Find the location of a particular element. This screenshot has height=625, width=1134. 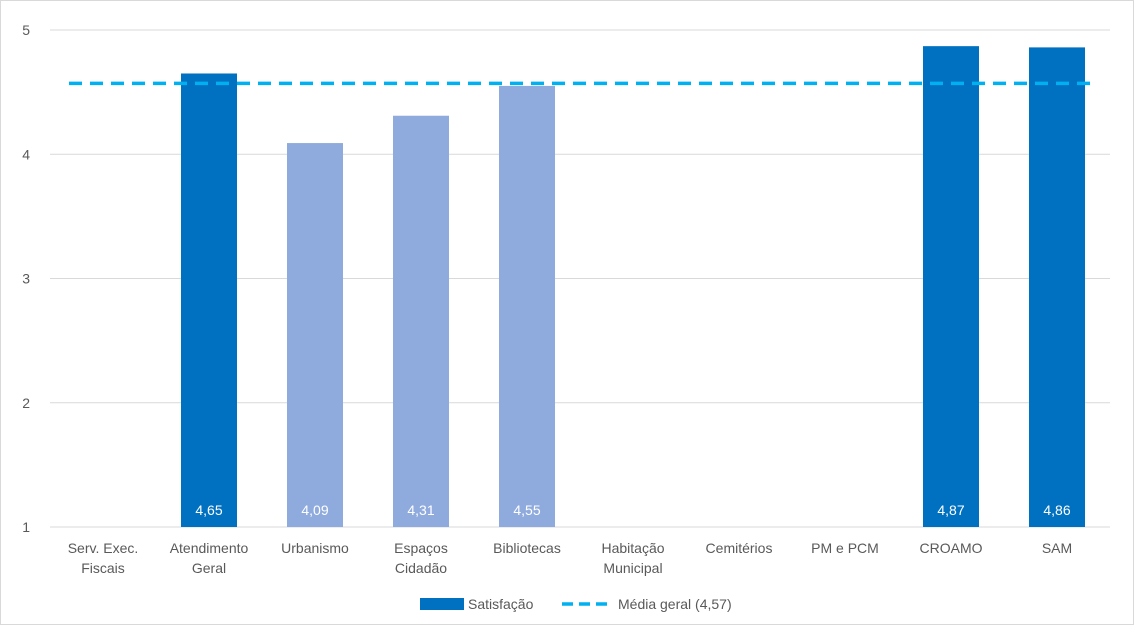

x-category-label: PM e PCM is located at coordinates (845, 548).